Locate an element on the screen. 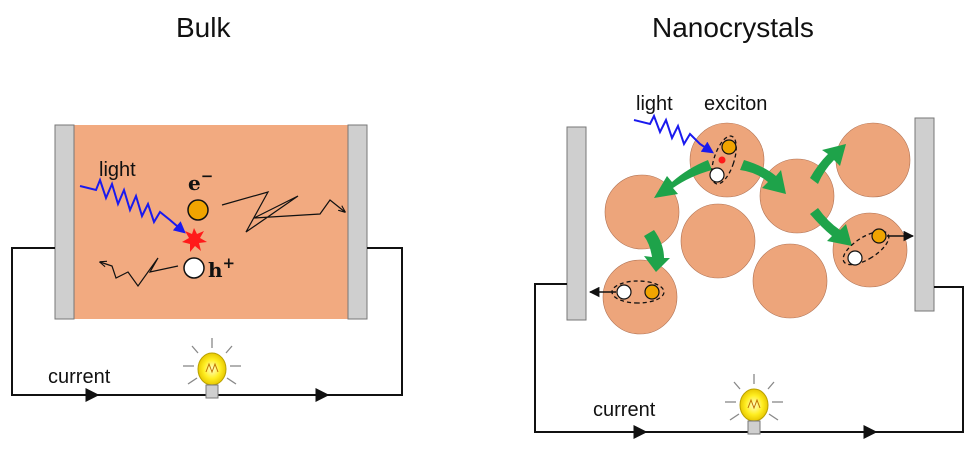 This screenshot has height=475, width=972. bulk-semiconductor-slab is located at coordinates (212, 222).